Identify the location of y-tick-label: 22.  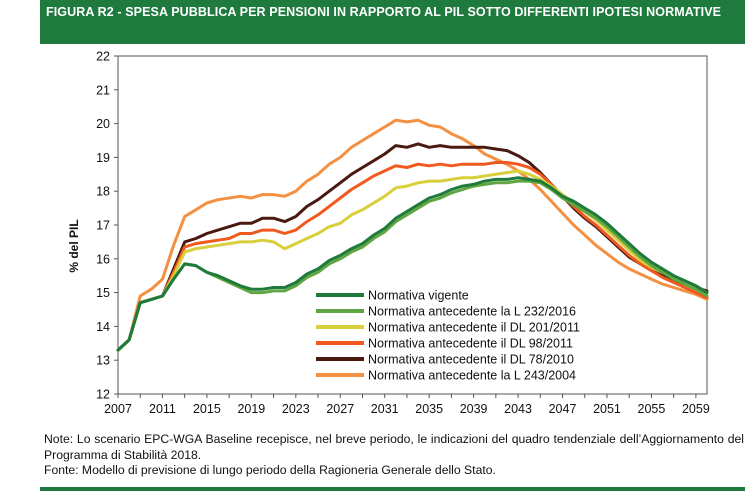
(103, 57).